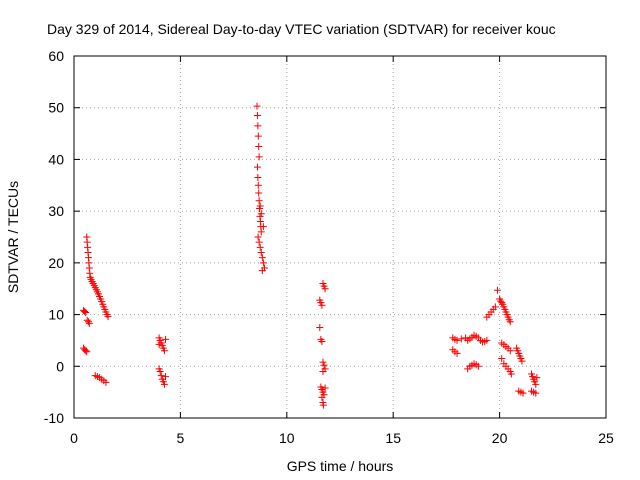 The height and width of the screenshot is (480, 640). What do you see at coordinates (13, 237) in the screenshot?
I see `y-axis-label: SDTVAR / TECUs` at bounding box center [13, 237].